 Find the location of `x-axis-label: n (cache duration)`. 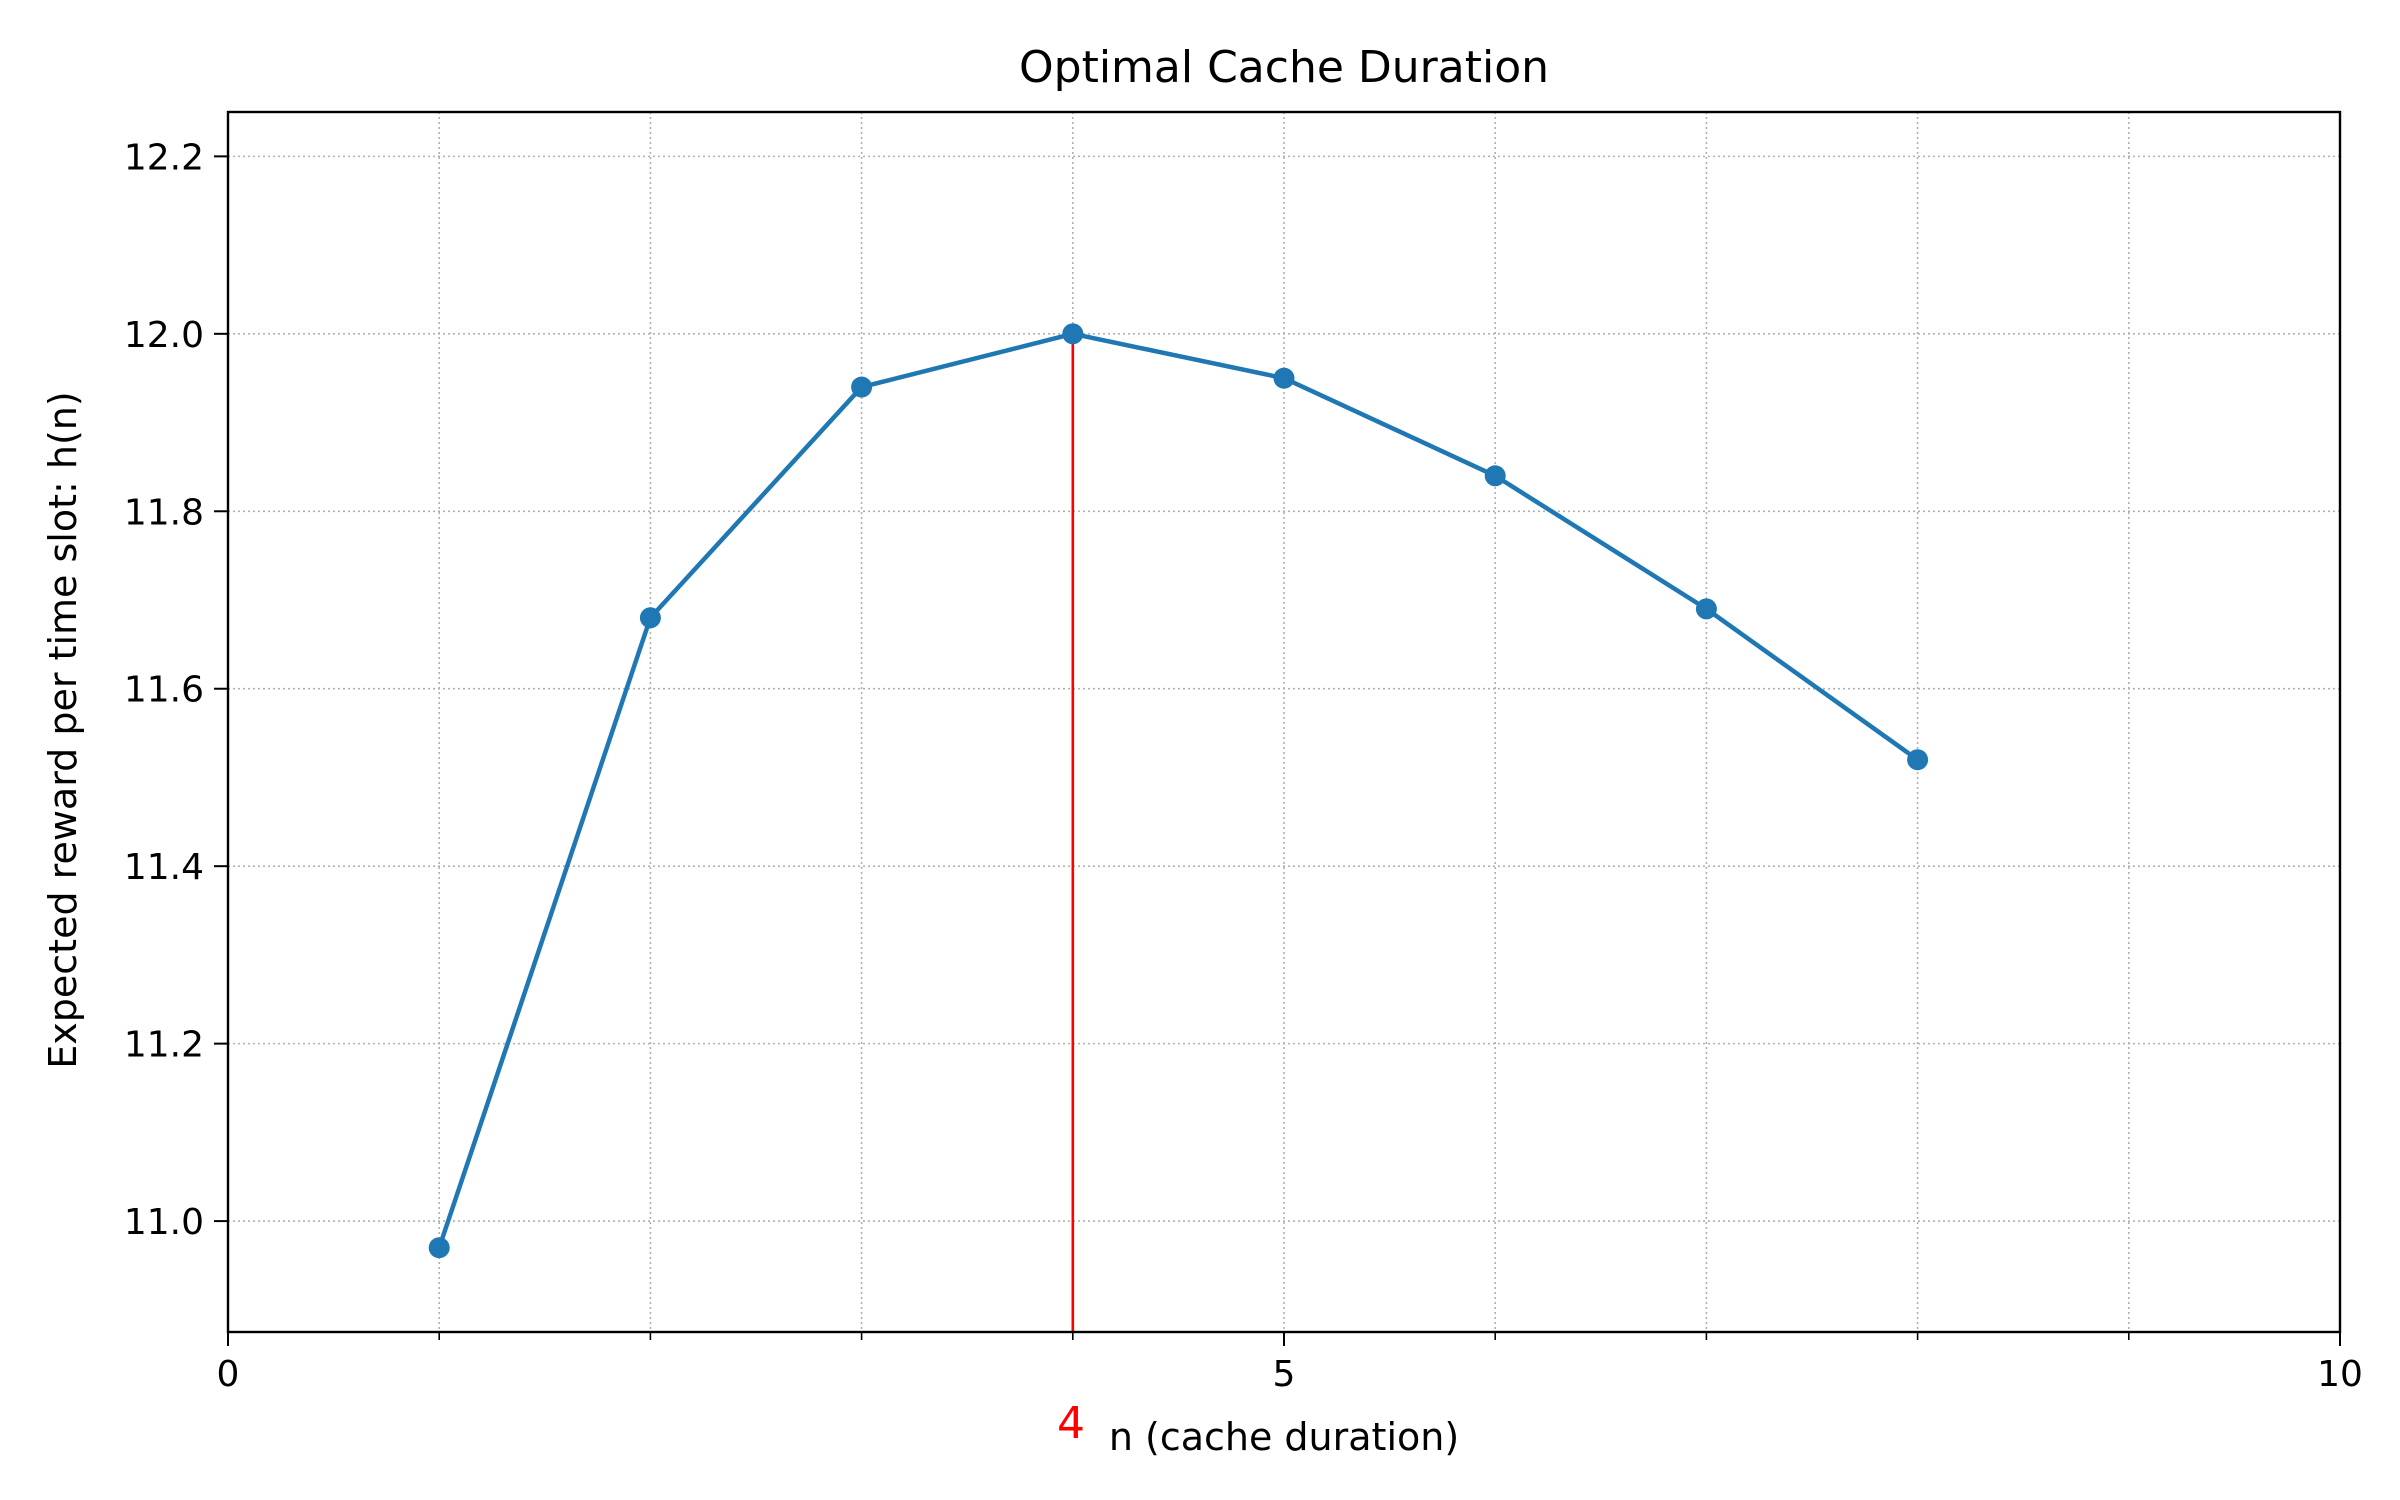

x-axis-label: n (cache duration) is located at coordinates (1284, 1437).